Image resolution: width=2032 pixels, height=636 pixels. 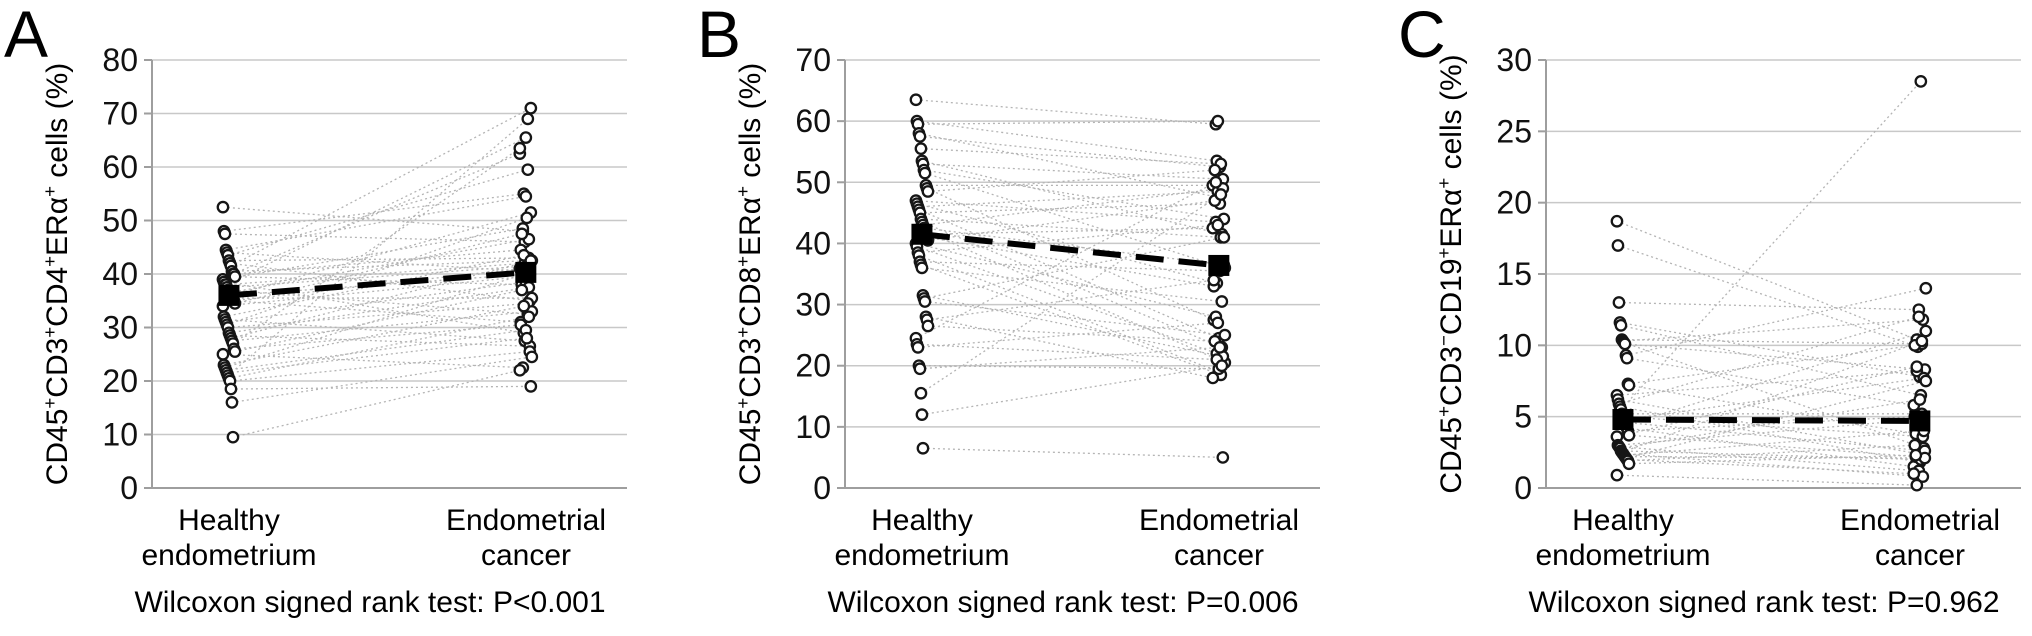 What do you see at coordinates (526, 538) in the screenshot?
I see `panel-a-category-cancer: Endometrial cancer` at bounding box center [526, 538].